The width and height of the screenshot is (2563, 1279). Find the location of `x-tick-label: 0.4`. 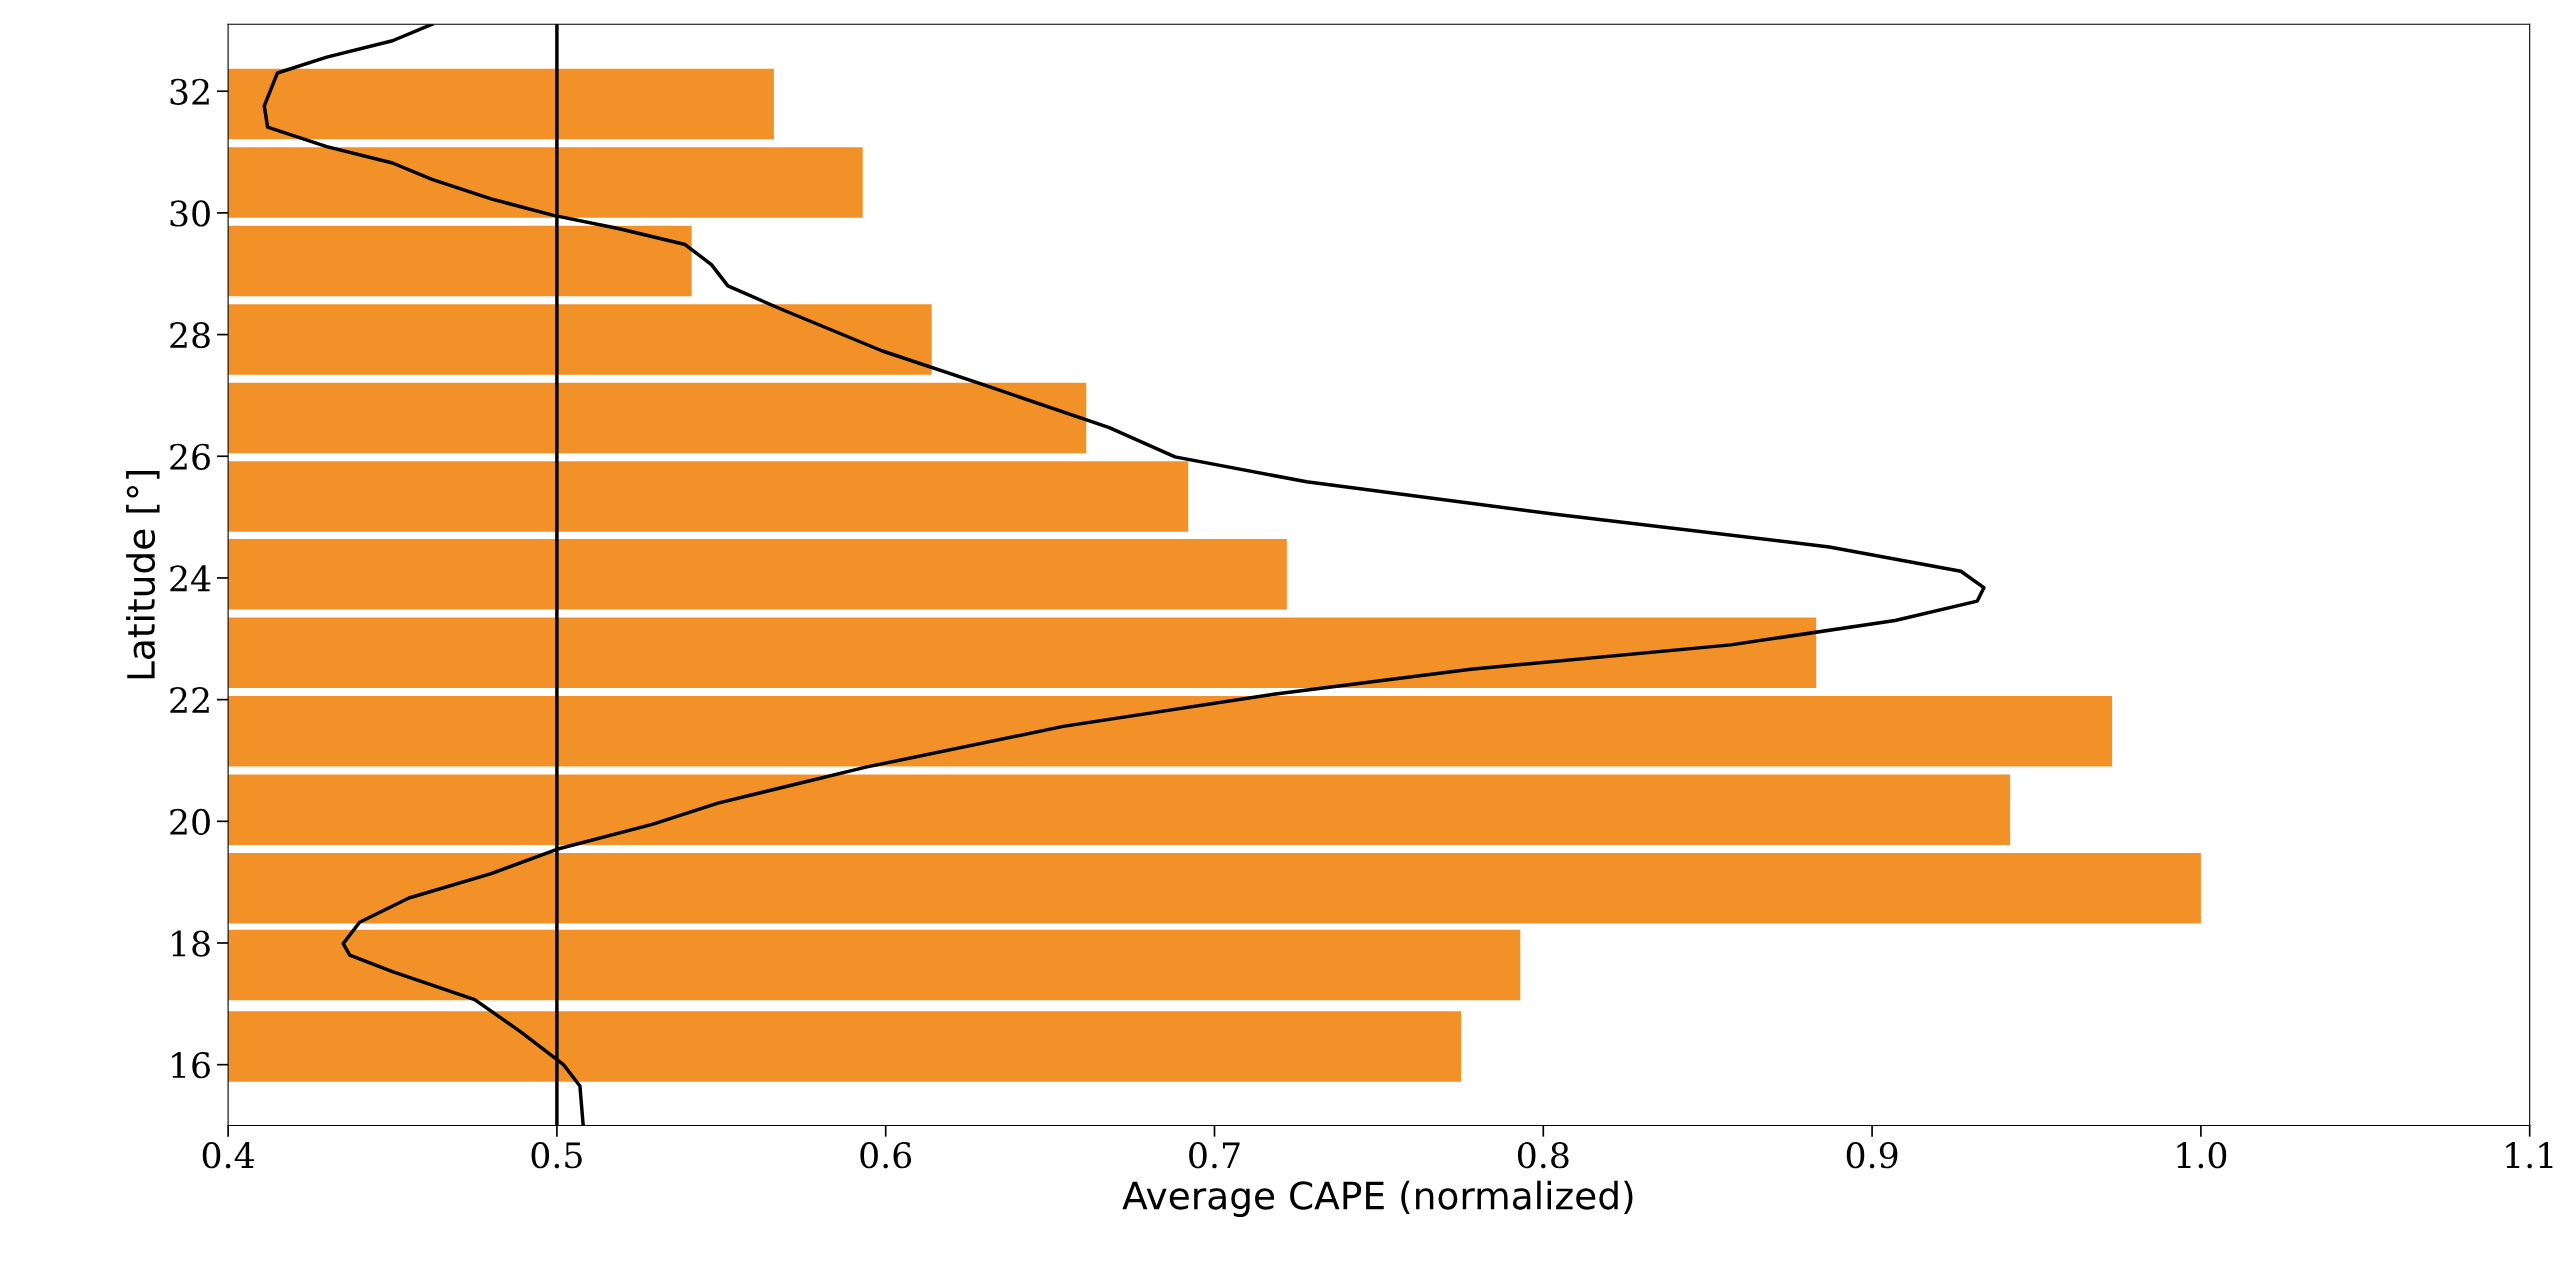

x-tick-label: 0.4 is located at coordinates (228, 1155).